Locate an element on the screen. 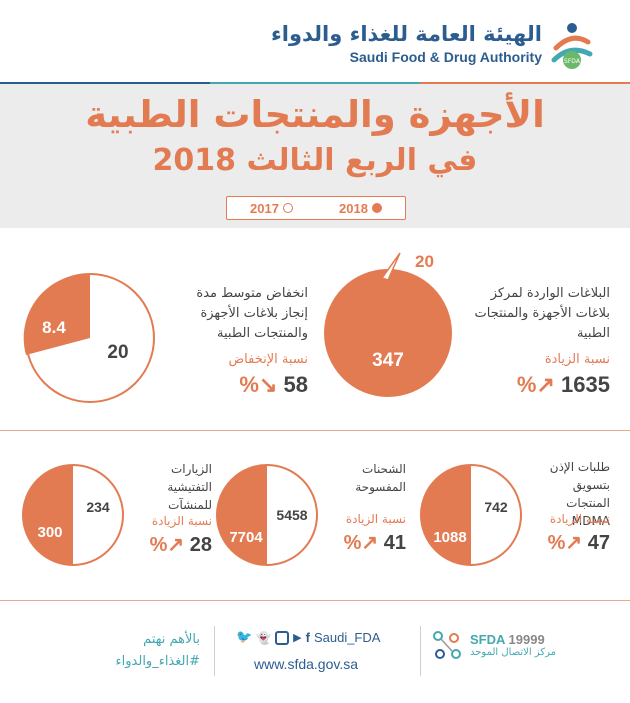 Image resolution: width=630 pixels, height=703 pixels. shipments-change: %↗ 41 is located at coordinates (364, 542).